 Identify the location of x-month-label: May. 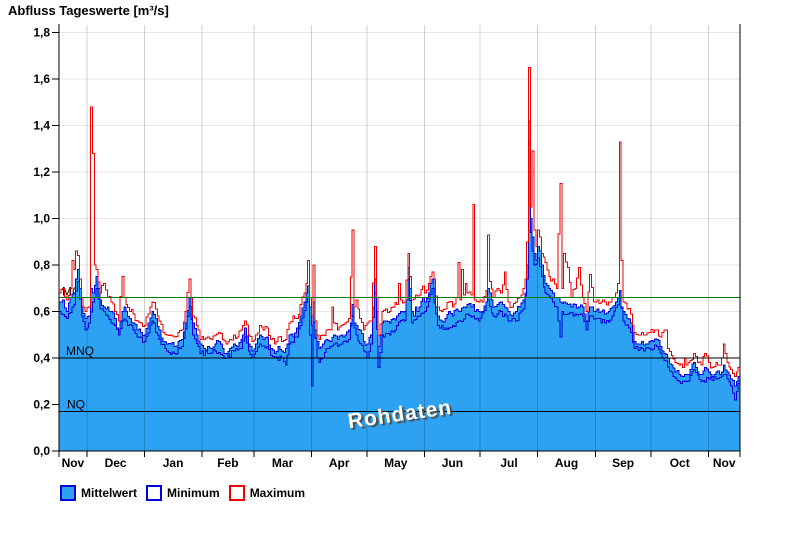
(396, 463).